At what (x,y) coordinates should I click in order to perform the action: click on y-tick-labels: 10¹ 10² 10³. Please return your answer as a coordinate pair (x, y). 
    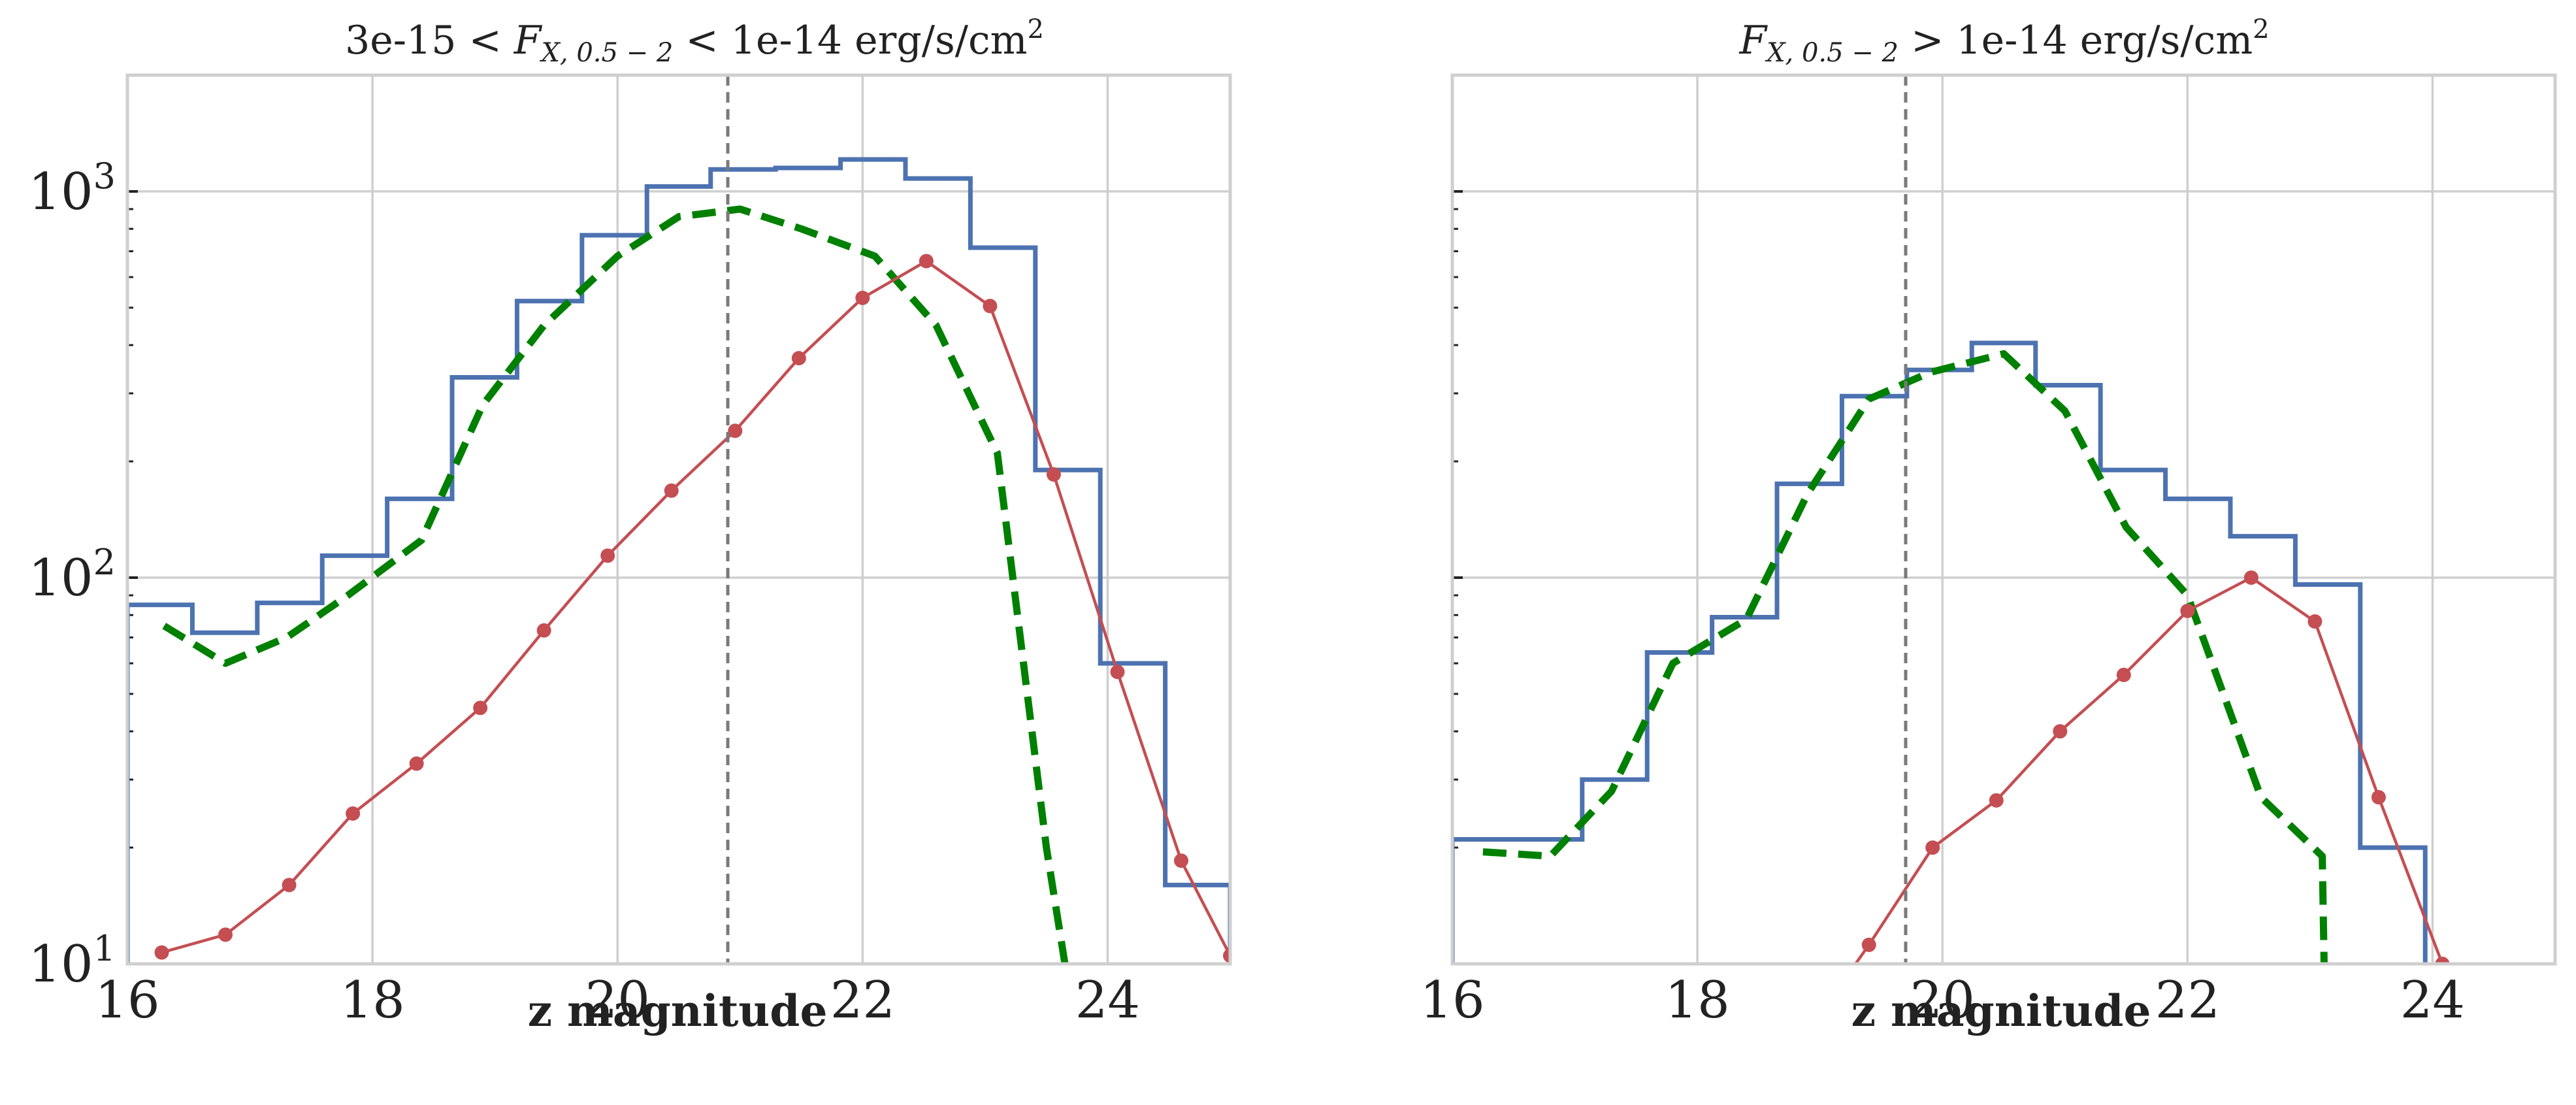
    Looking at the image, I should click on (72, 575).